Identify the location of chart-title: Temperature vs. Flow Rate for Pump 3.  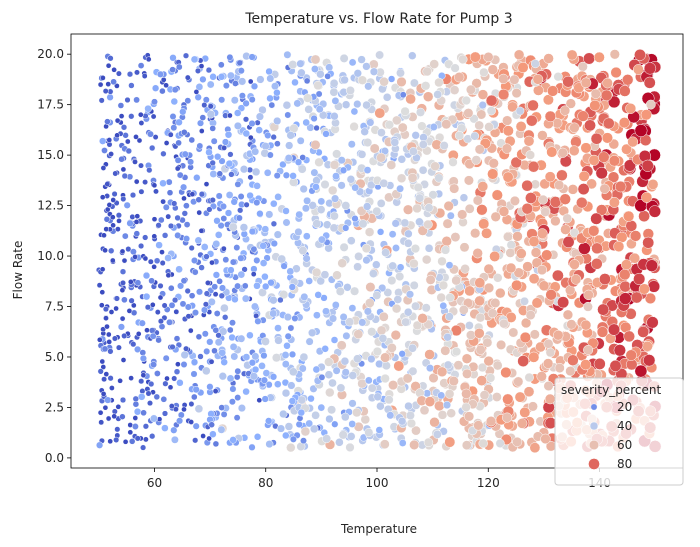
(378, 19).